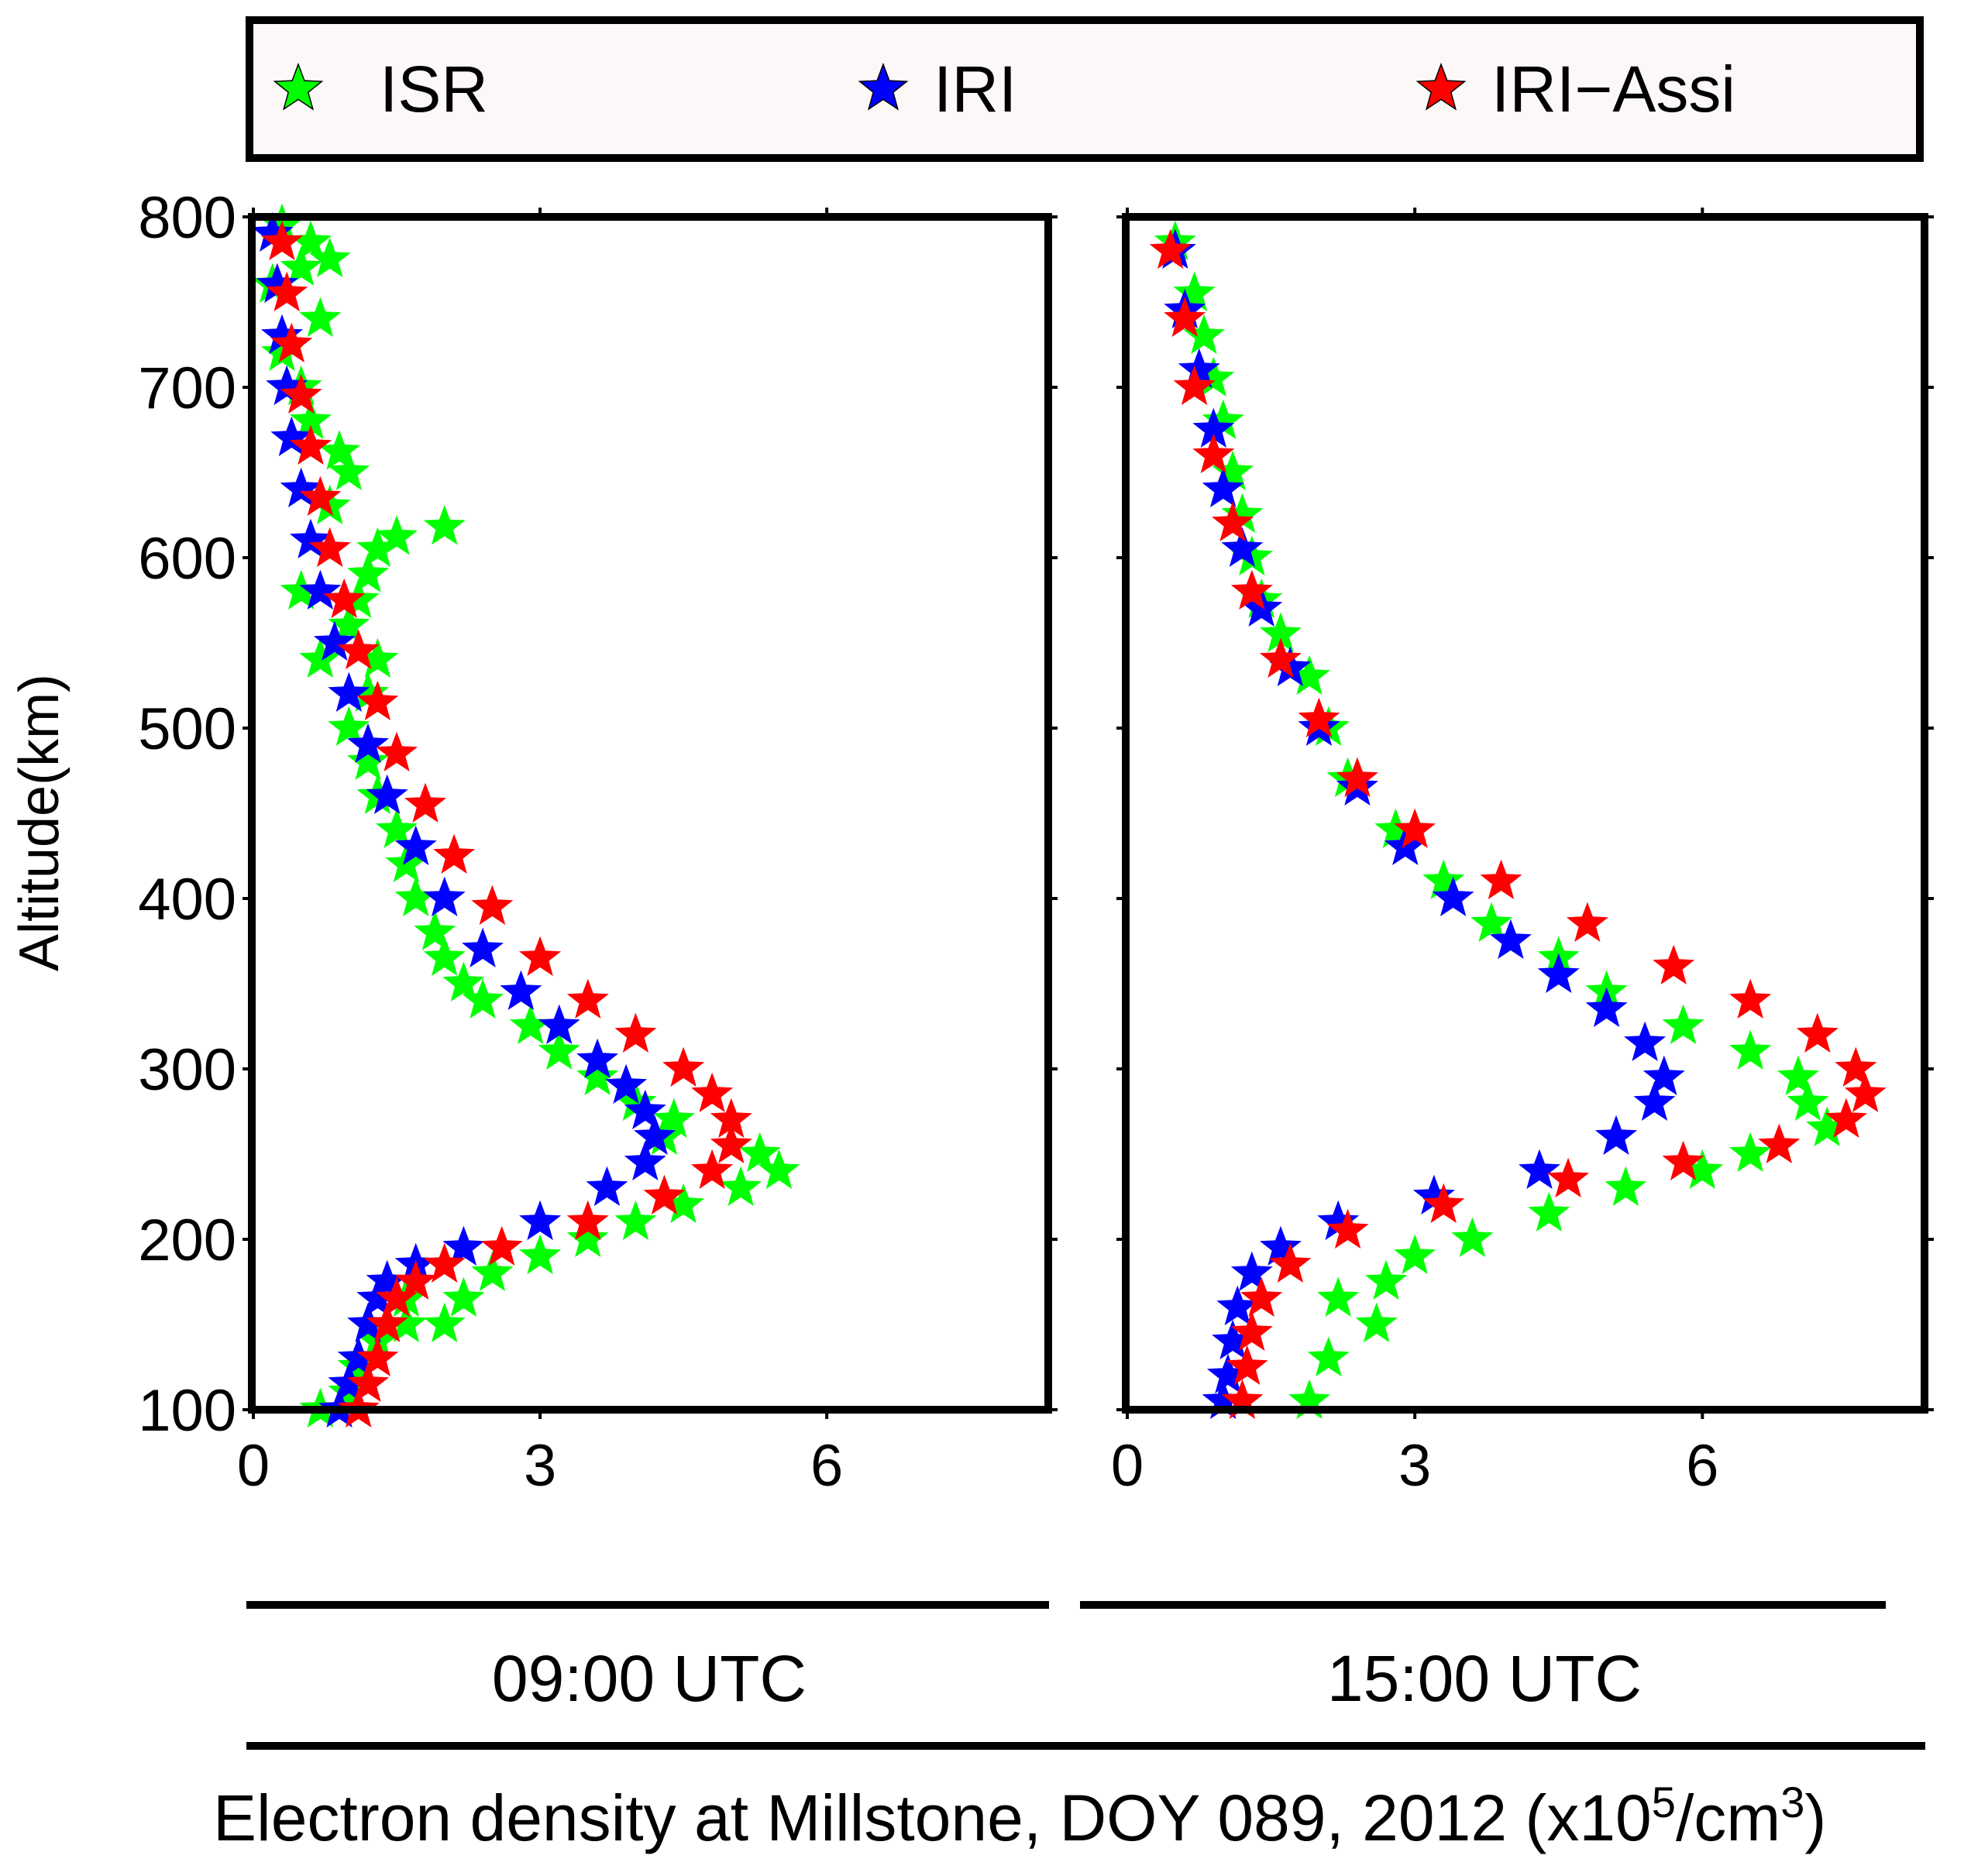  What do you see at coordinates (40, 822) in the screenshot?
I see `y-axis-label: Altitude(km)` at bounding box center [40, 822].